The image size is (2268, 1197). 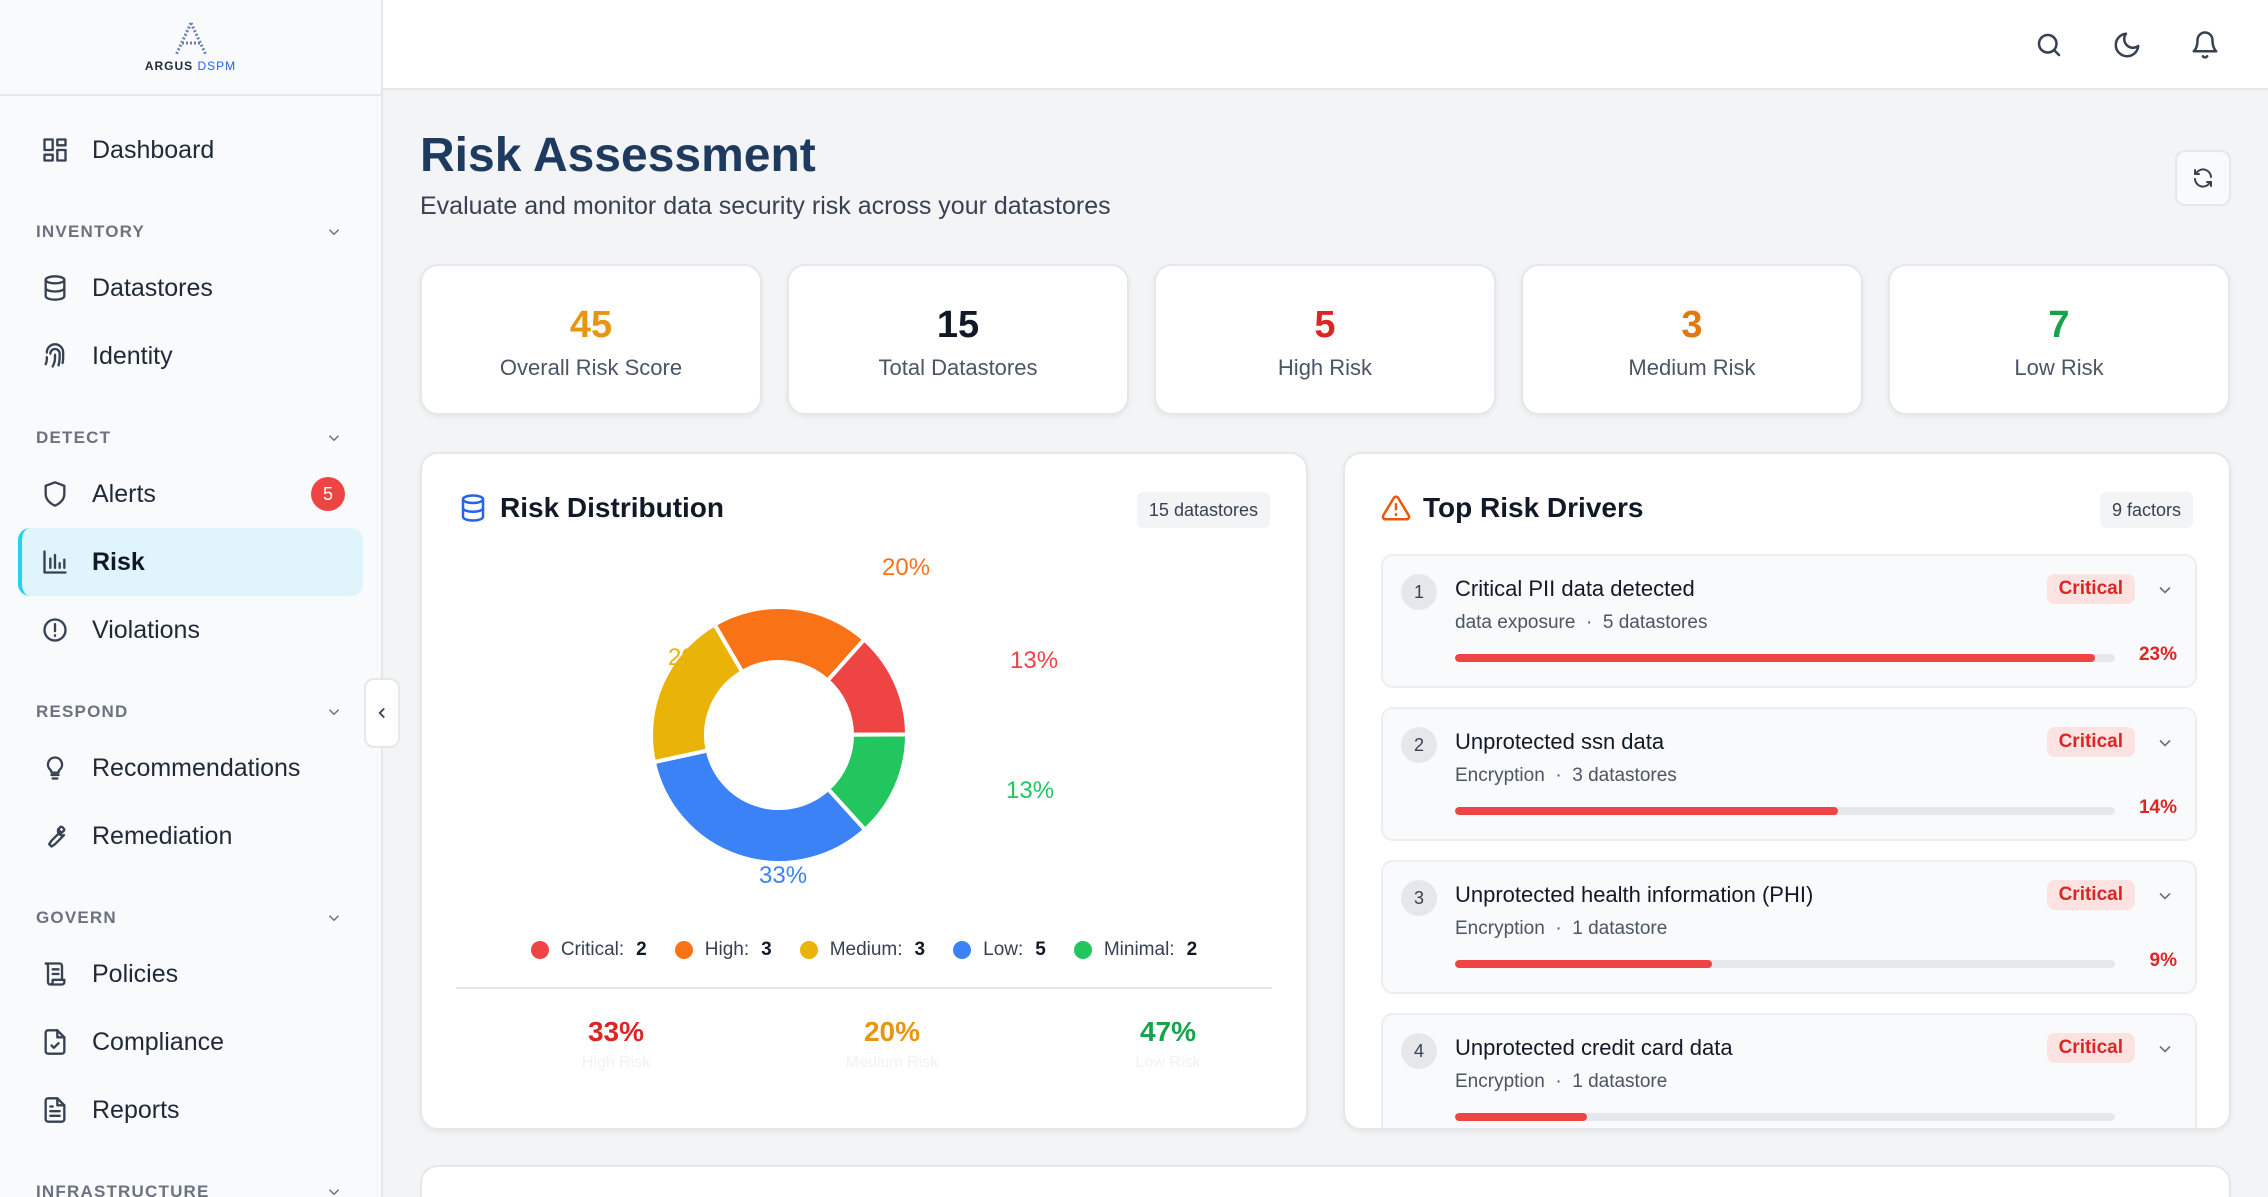 What do you see at coordinates (1168, 1031) in the screenshot?
I see `summary-value: 47%` at bounding box center [1168, 1031].